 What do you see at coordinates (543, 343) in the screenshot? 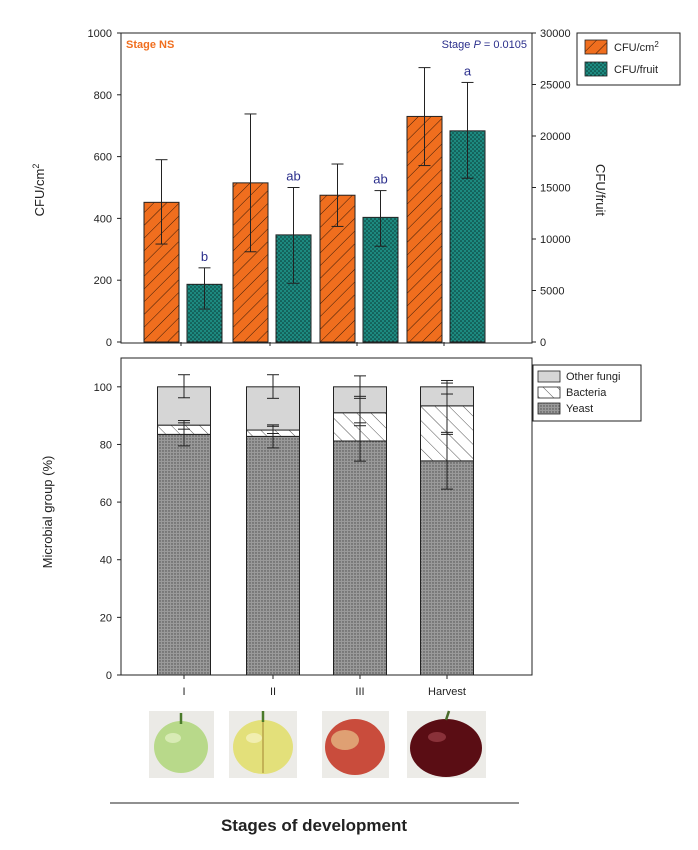
I see `right-tick-label: 0` at bounding box center [543, 343].